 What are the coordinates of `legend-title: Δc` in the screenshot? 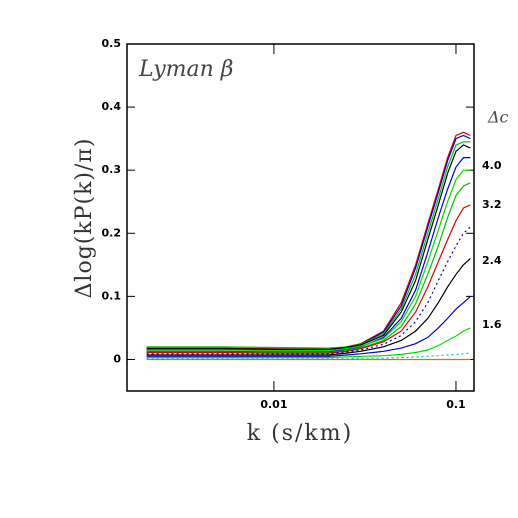 It's located at (498, 117).